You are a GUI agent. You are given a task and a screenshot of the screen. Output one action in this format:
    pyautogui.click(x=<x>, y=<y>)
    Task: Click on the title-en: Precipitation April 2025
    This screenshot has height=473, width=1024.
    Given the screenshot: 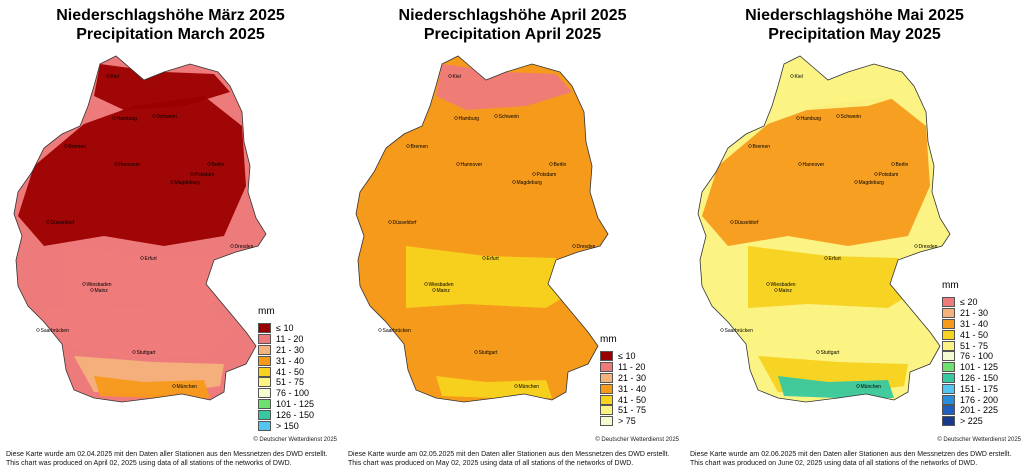 What is the action you would take?
    pyautogui.click(x=512, y=34)
    